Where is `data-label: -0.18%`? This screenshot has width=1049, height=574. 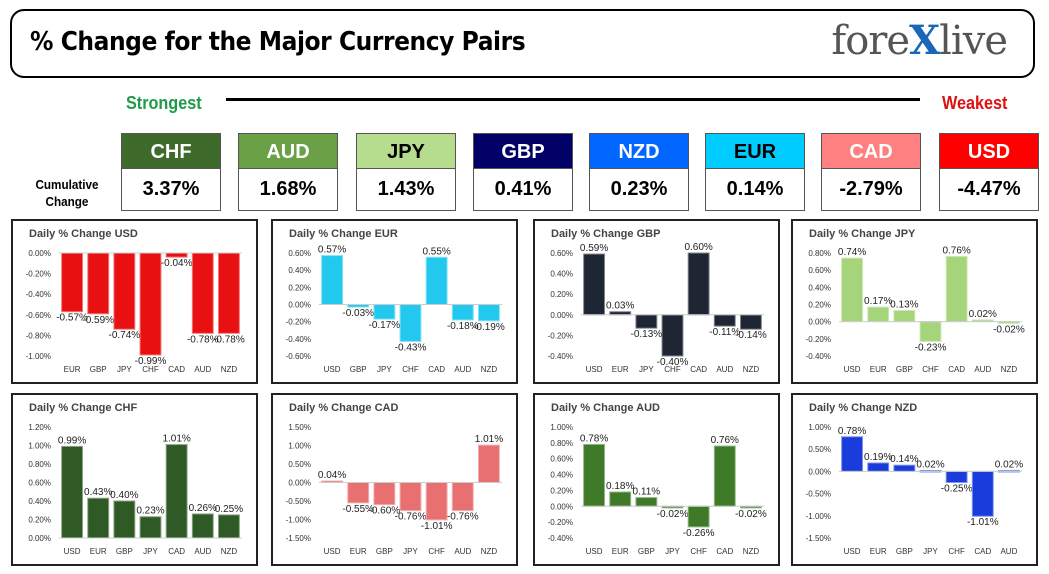 data-label: -0.18% is located at coordinates (463, 326).